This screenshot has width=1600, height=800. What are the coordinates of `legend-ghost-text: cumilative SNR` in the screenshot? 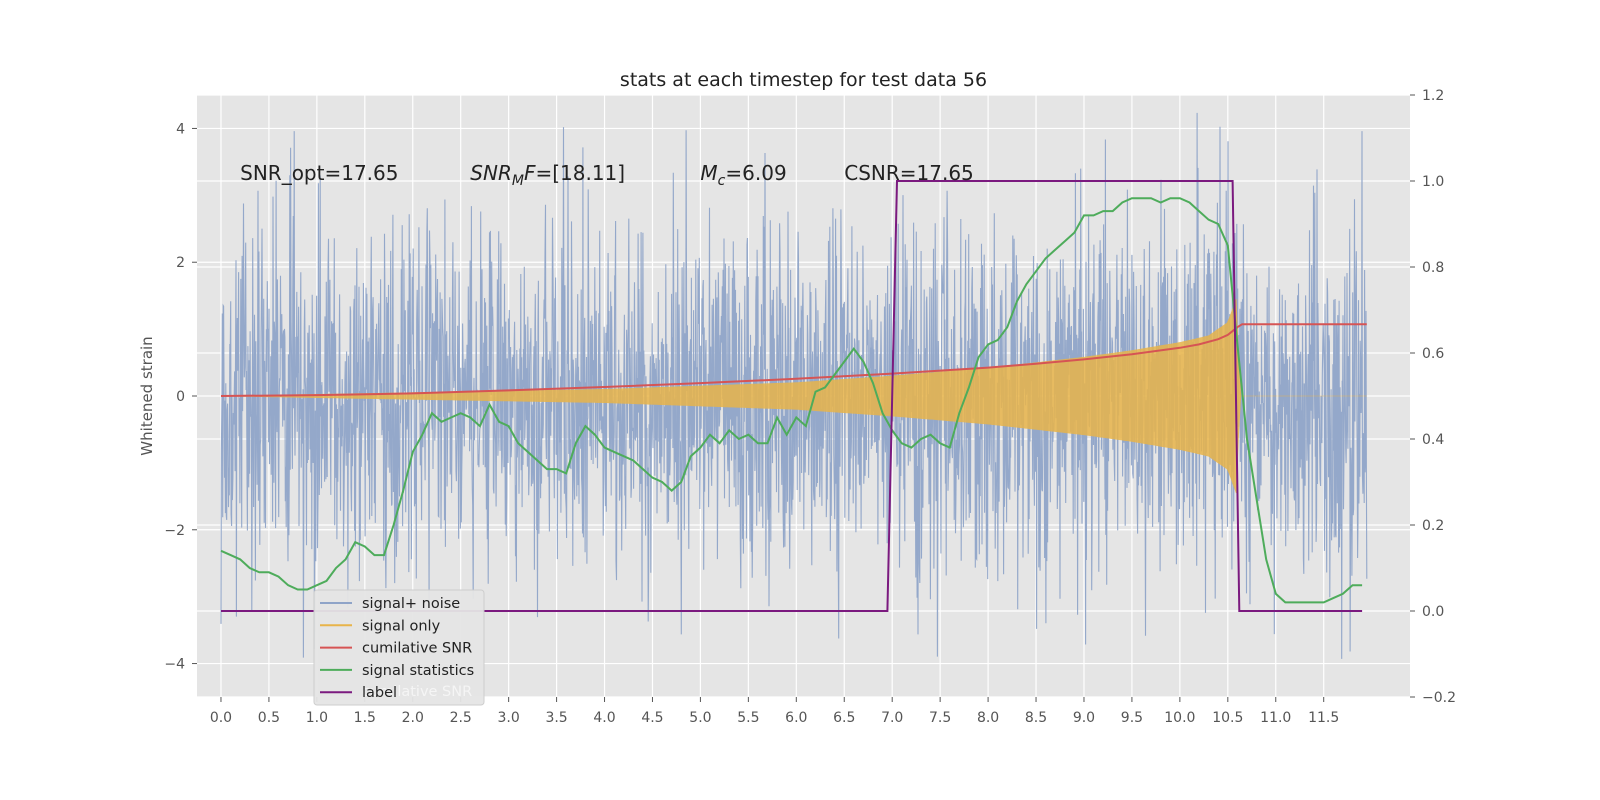 It's located at (417, 692).